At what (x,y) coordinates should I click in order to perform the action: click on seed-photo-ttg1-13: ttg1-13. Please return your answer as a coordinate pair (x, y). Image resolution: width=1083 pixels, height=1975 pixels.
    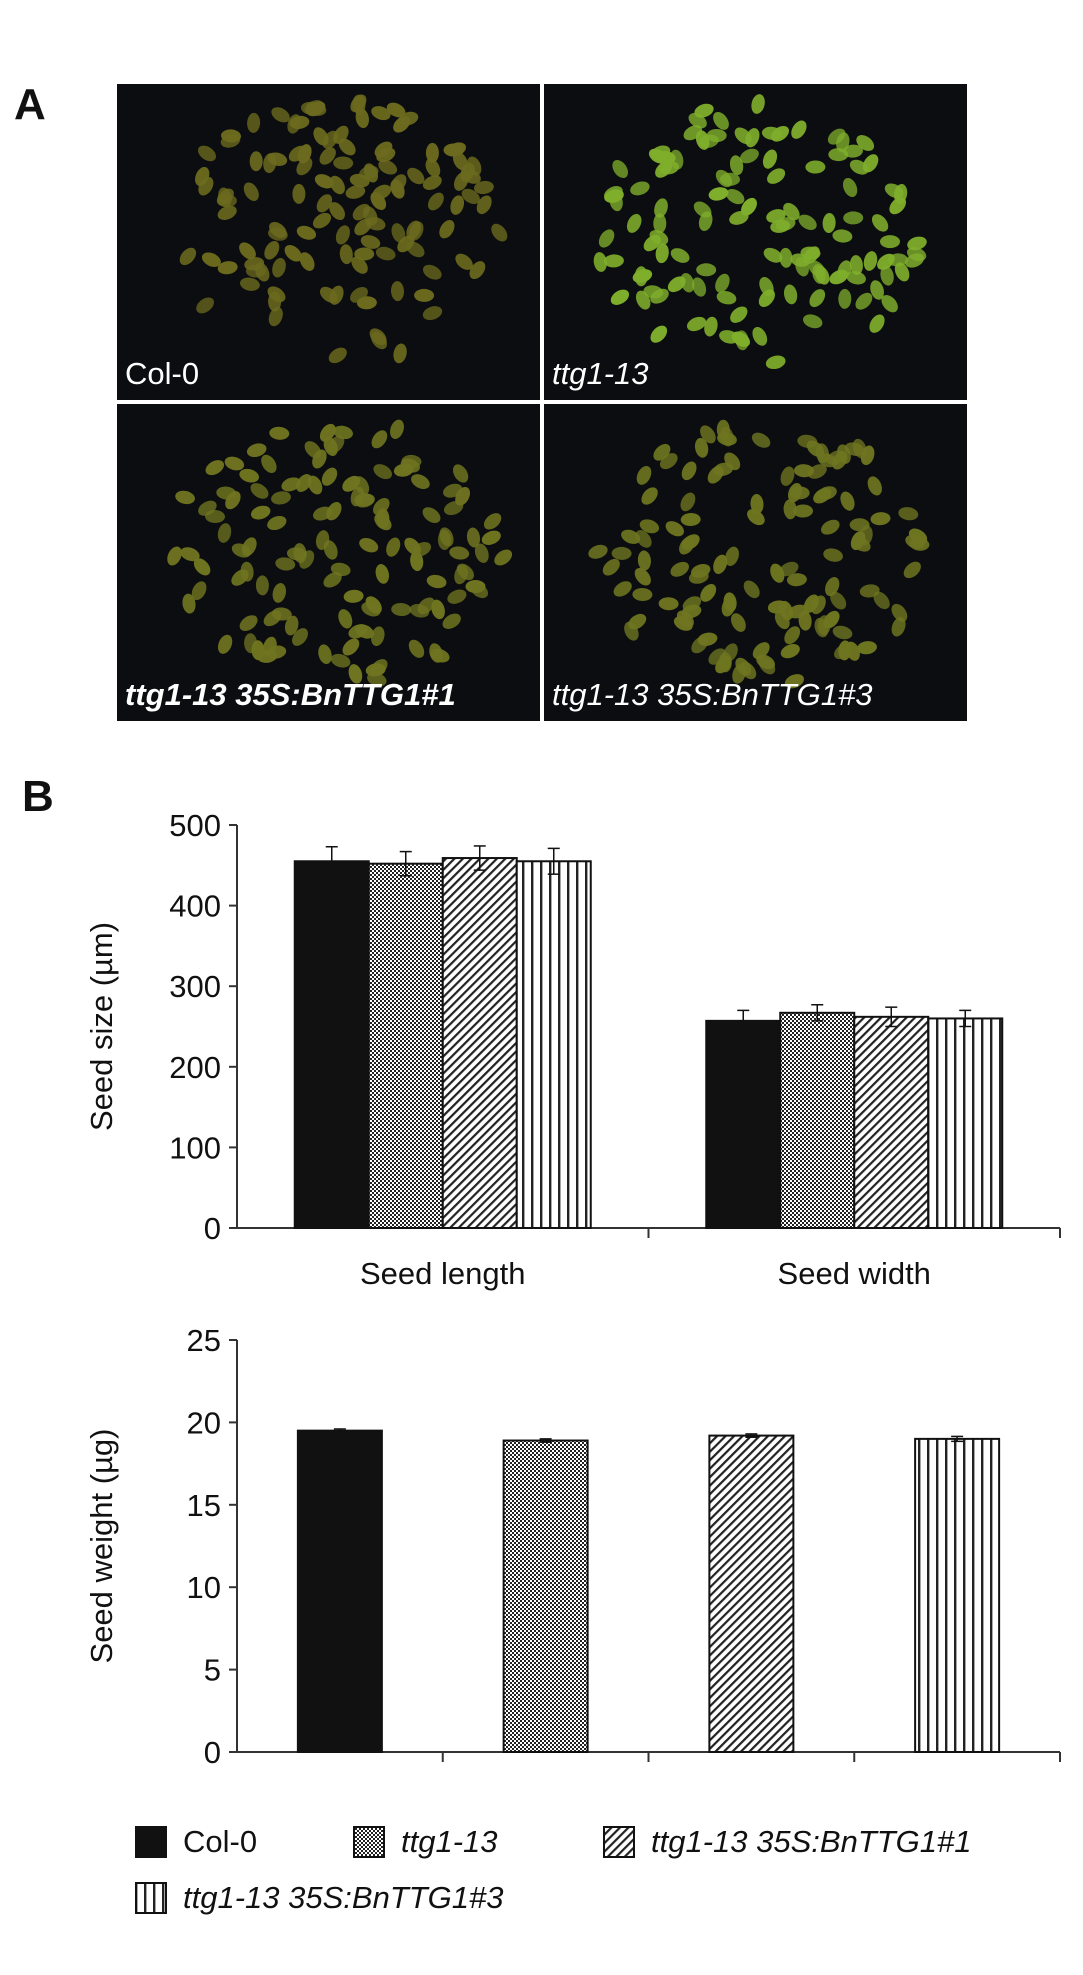
    Looking at the image, I should click on (755, 242).